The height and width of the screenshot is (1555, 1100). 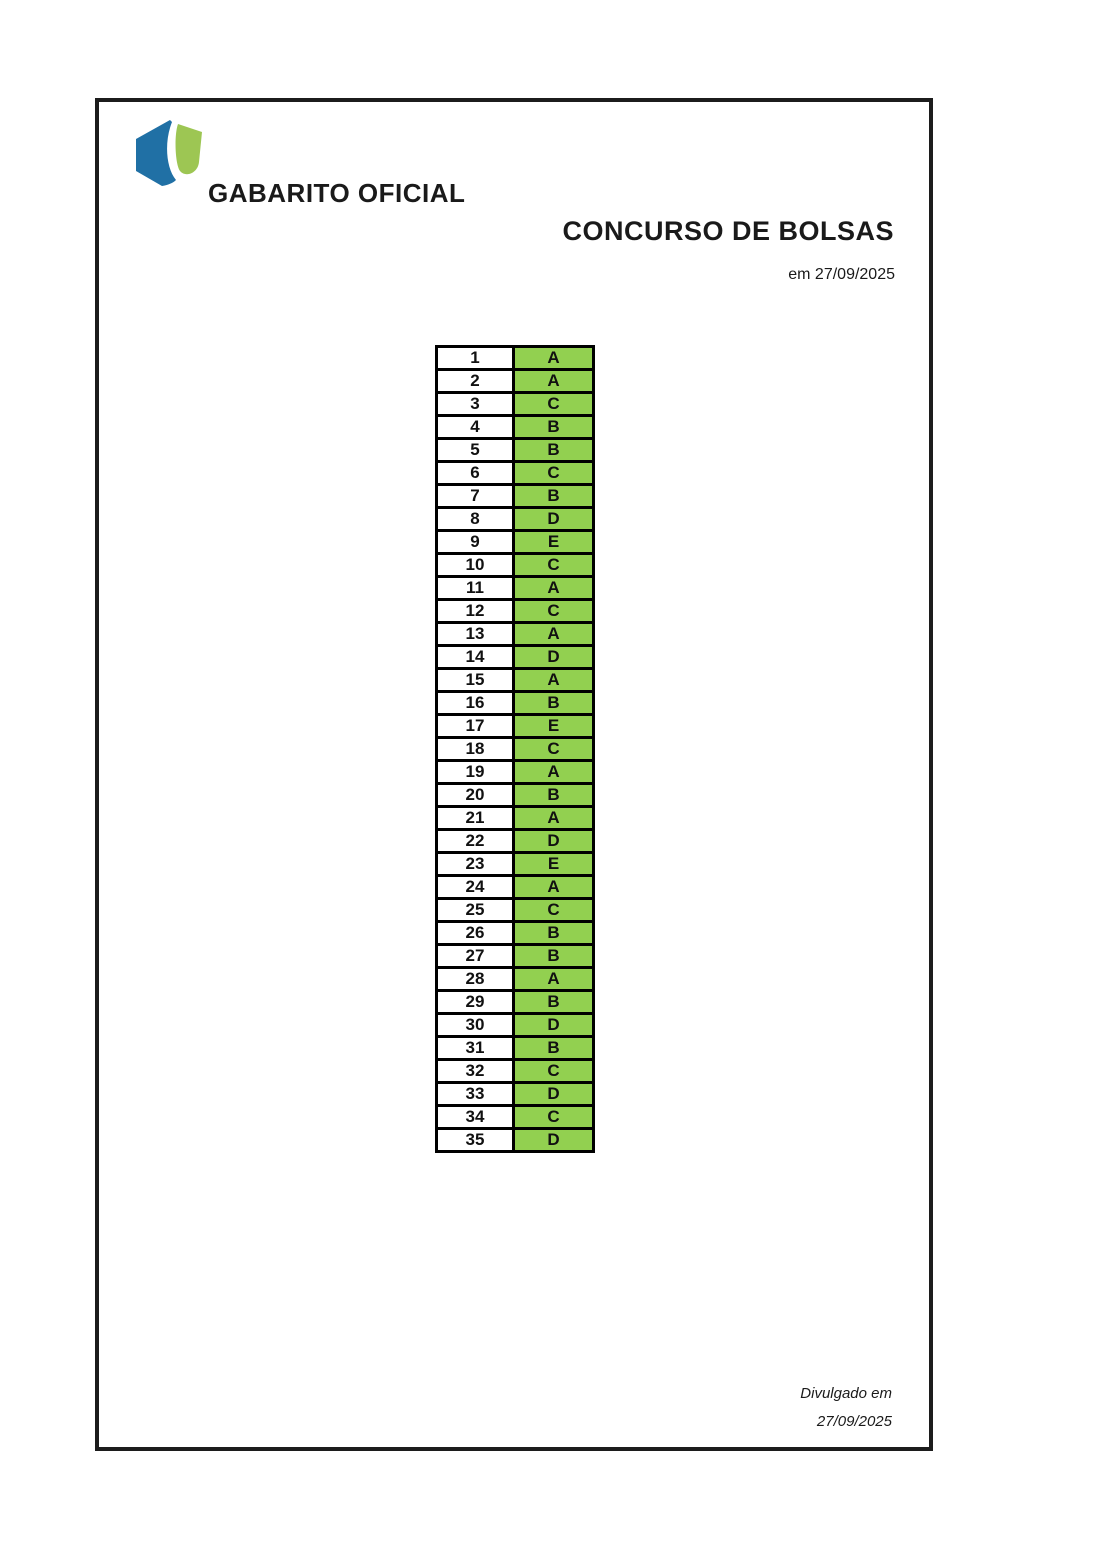 I want to click on question-number-cell: 5, so click(x=475, y=450).